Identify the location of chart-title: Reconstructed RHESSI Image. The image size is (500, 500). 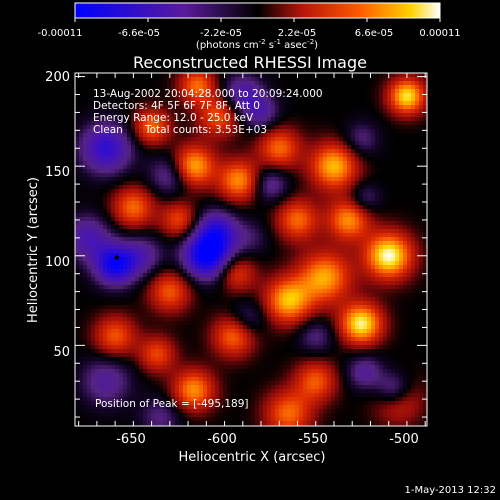
(250, 62).